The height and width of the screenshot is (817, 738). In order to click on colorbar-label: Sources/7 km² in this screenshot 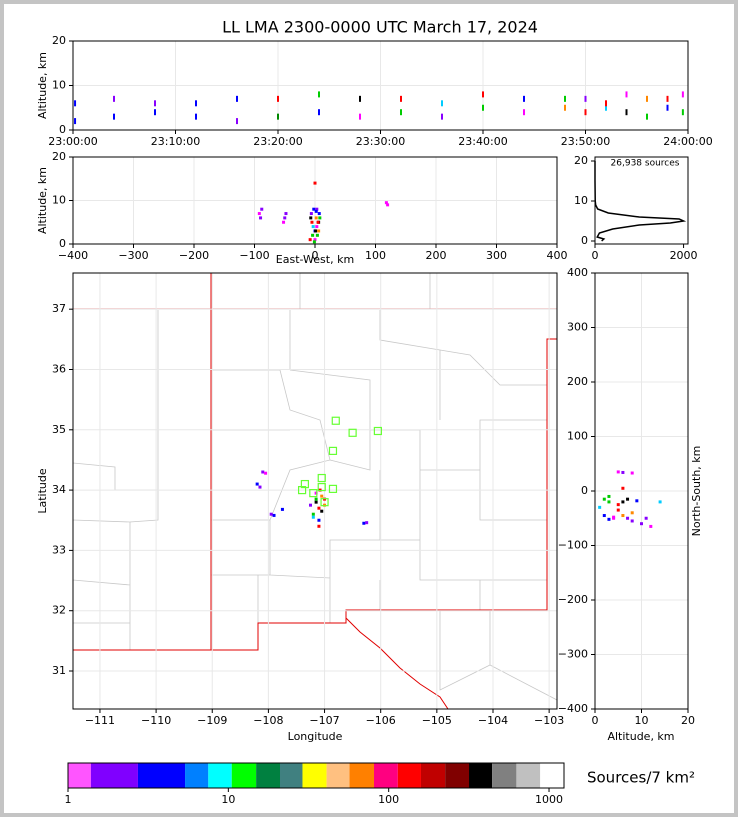, I will do `click(641, 778)`.